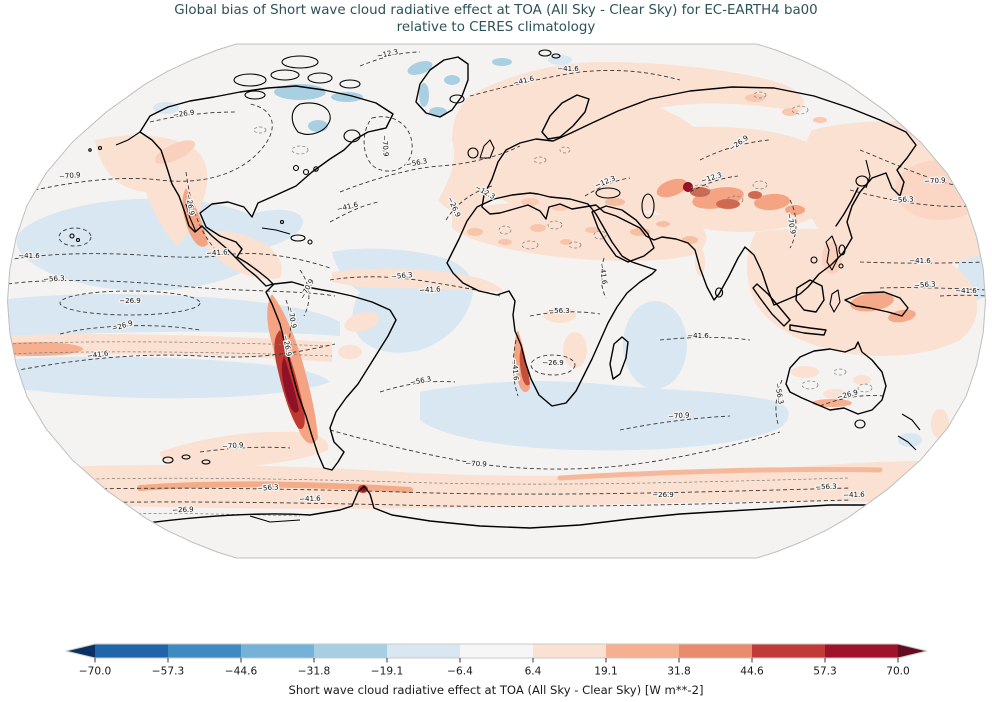 This screenshot has width=992, height=702. I want to click on coast-tasmania, so click(860, 424).